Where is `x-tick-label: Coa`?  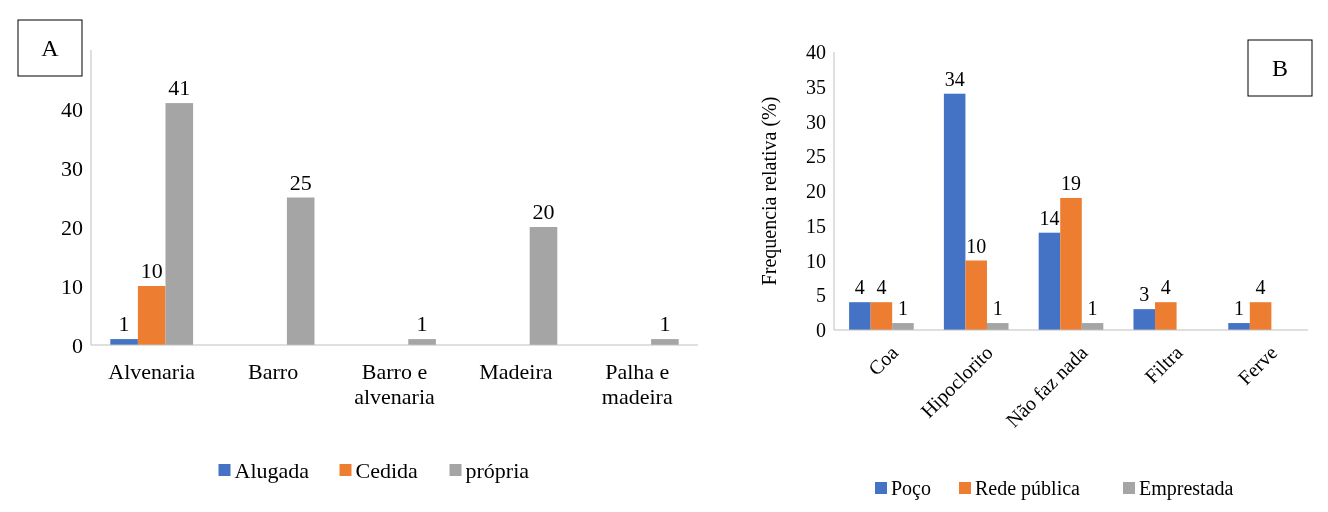 x-tick-label: Coa is located at coordinates (883, 360).